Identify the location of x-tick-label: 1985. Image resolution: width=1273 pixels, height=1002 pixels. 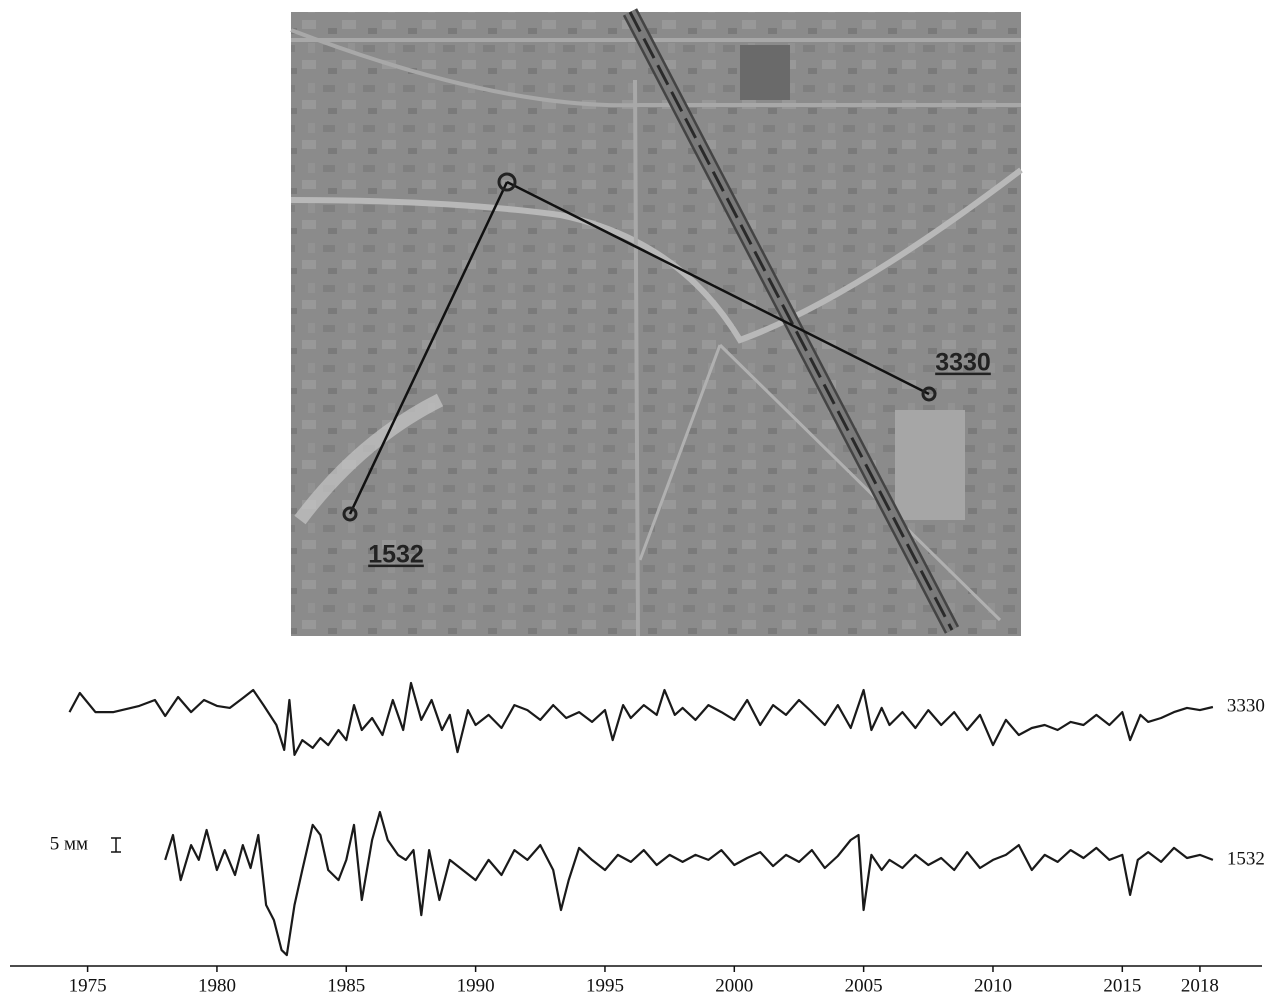
(346, 985).